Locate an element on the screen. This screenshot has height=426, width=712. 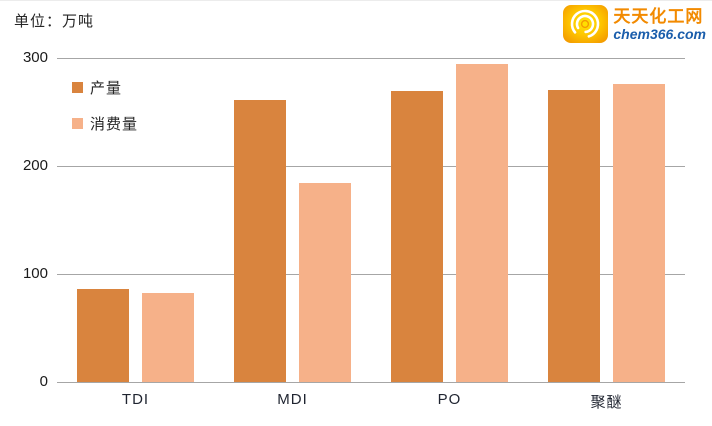
x-tick-label-MDI: MDI is located at coordinates (292, 399).